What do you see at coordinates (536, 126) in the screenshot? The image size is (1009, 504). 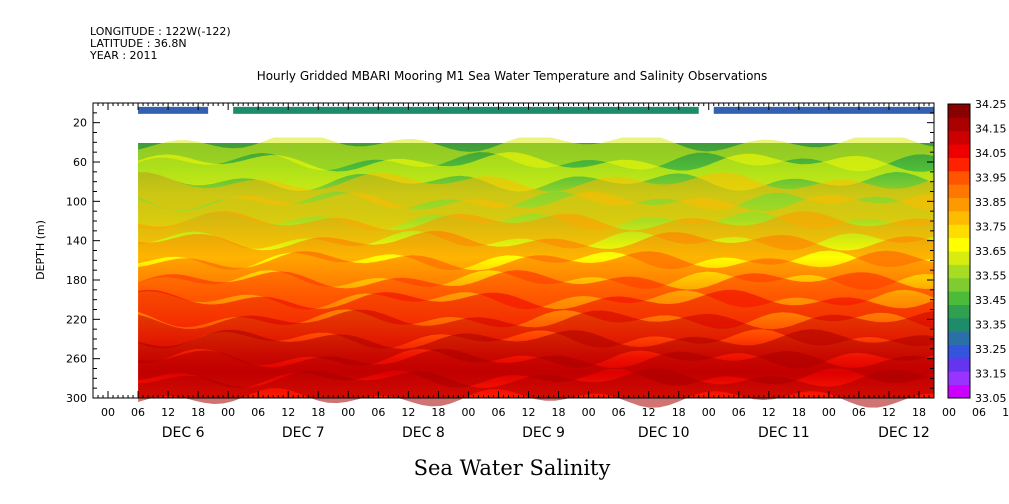 I see `no-data-gap` at bounding box center [536, 126].